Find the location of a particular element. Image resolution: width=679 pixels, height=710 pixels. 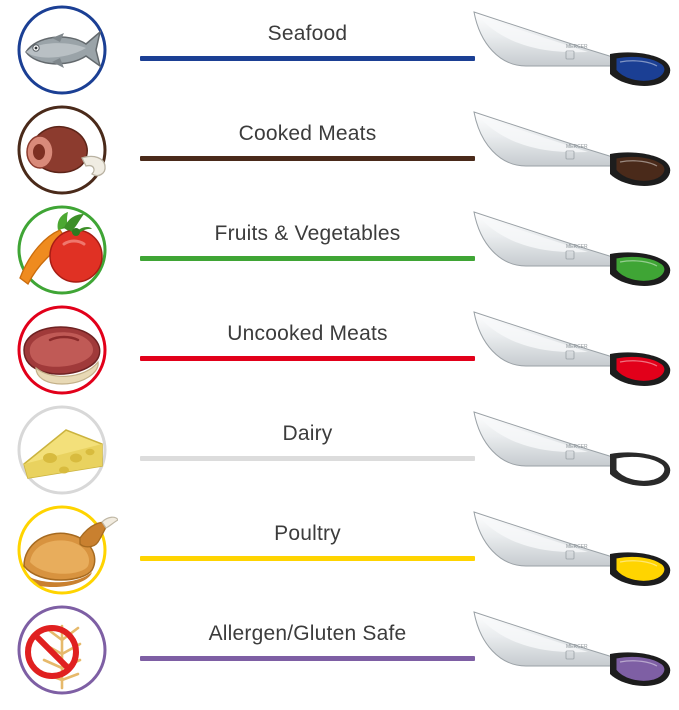

chef-knife-green: MERCER is located at coordinates (572, 250).